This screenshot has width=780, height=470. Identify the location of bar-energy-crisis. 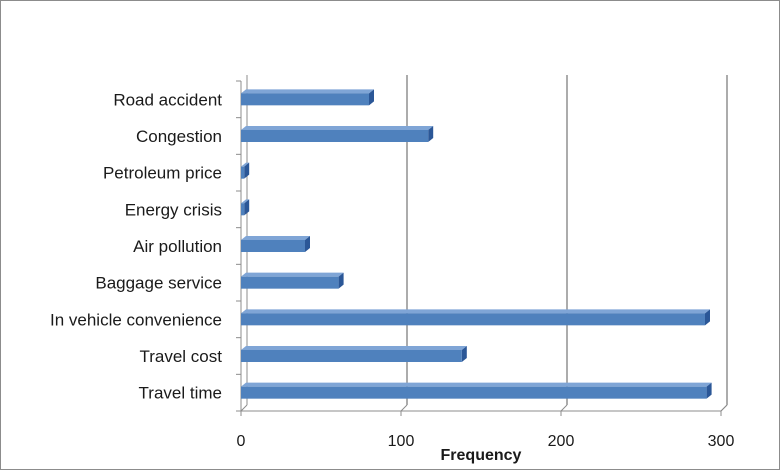
(245, 207).